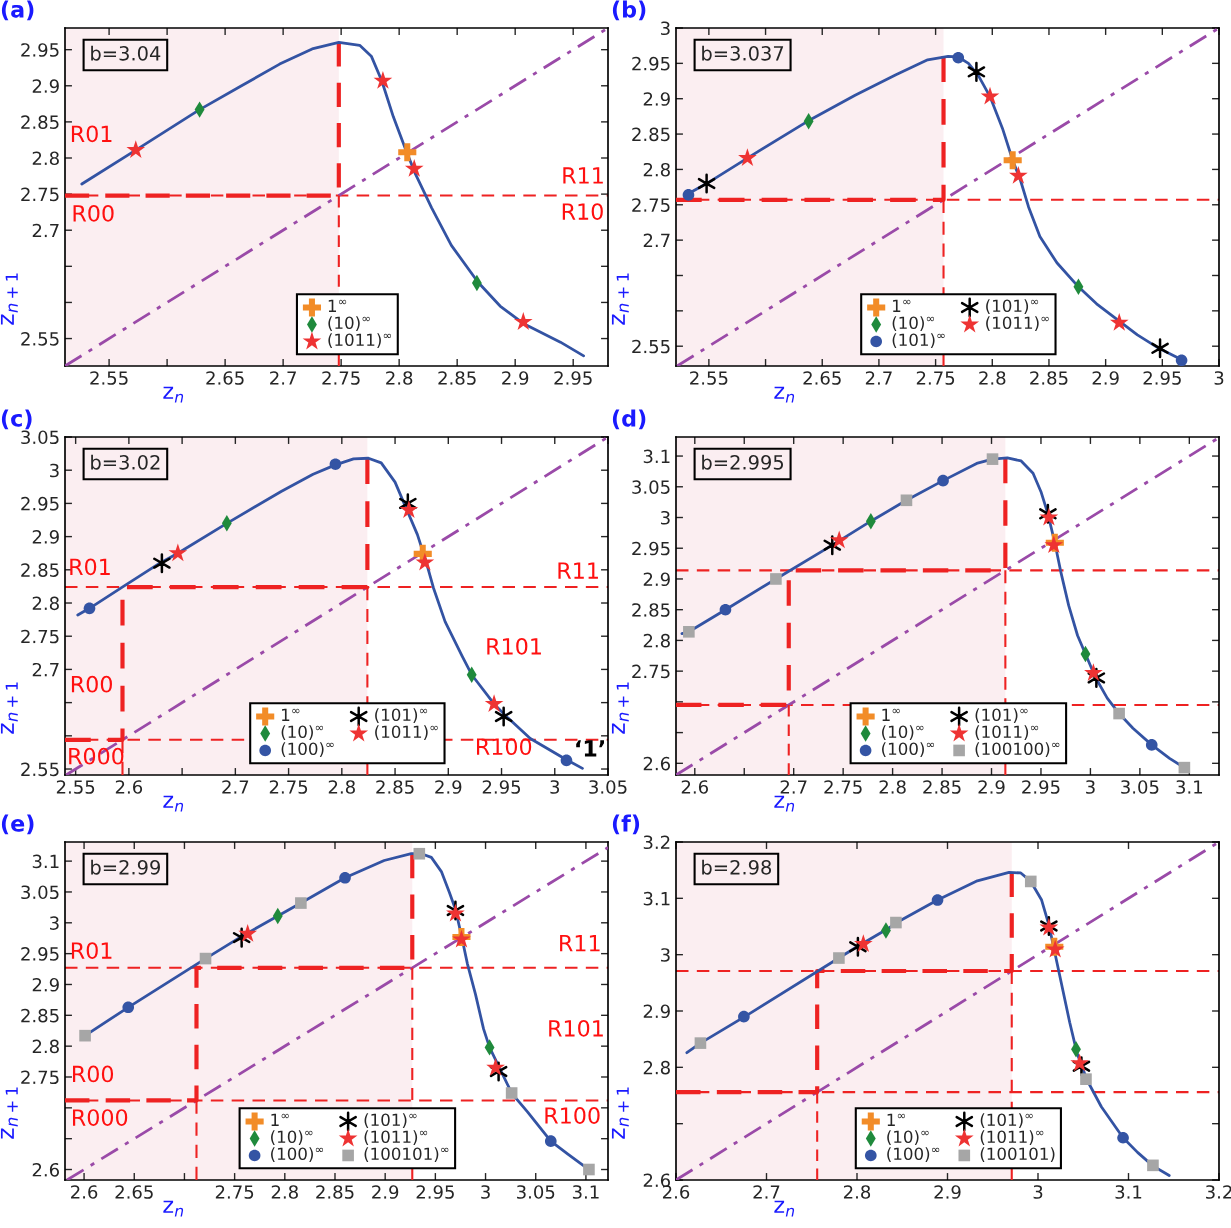 This screenshot has width=1231, height=1228. I want to click on x-tick-label: 2.55, so click(709, 378).